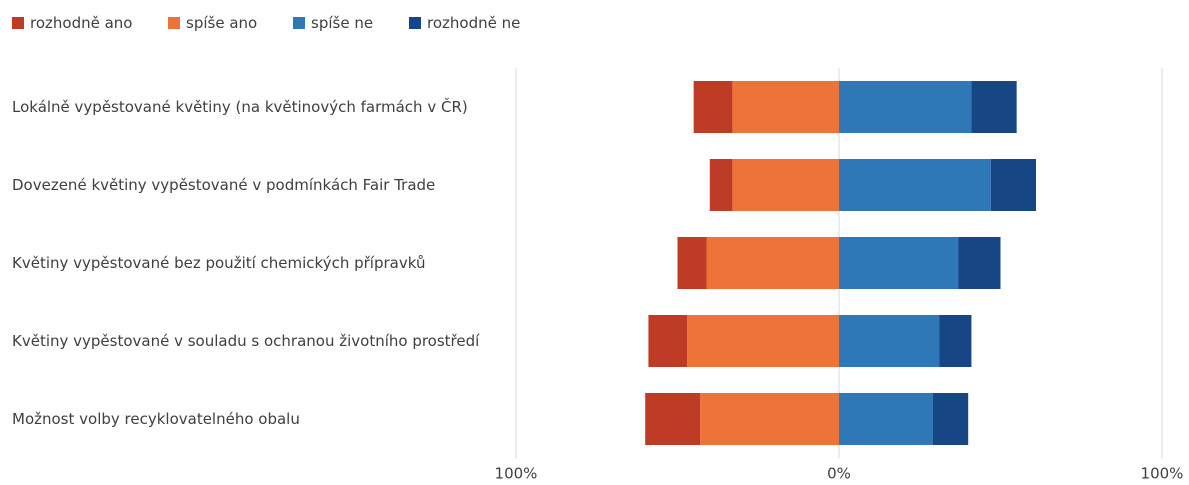  What do you see at coordinates (222, 23) in the screenshot?
I see `legend-label: spíše ano` at bounding box center [222, 23].